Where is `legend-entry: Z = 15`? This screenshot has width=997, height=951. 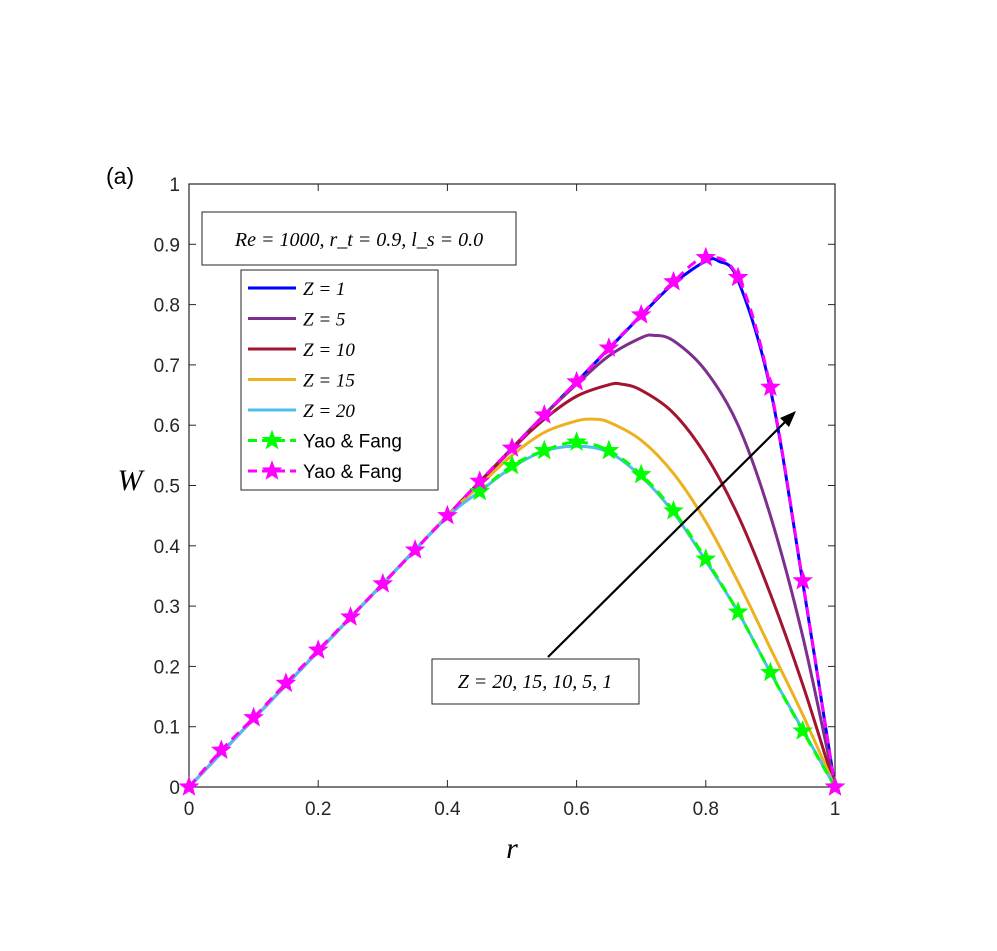 legend-entry: Z = 15 is located at coordinates (301, 381).